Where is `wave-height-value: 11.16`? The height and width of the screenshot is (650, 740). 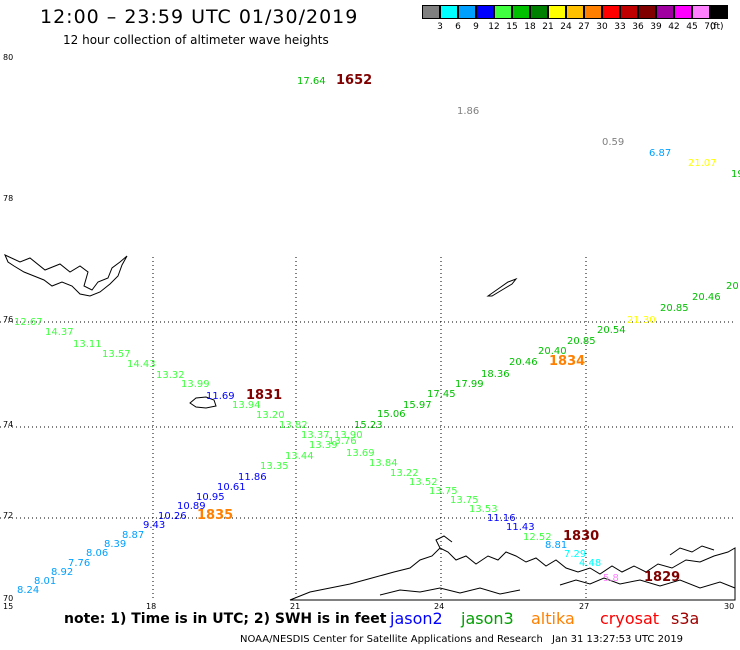
wave-height-value: 11.16 is located at coordinates (501, 518).